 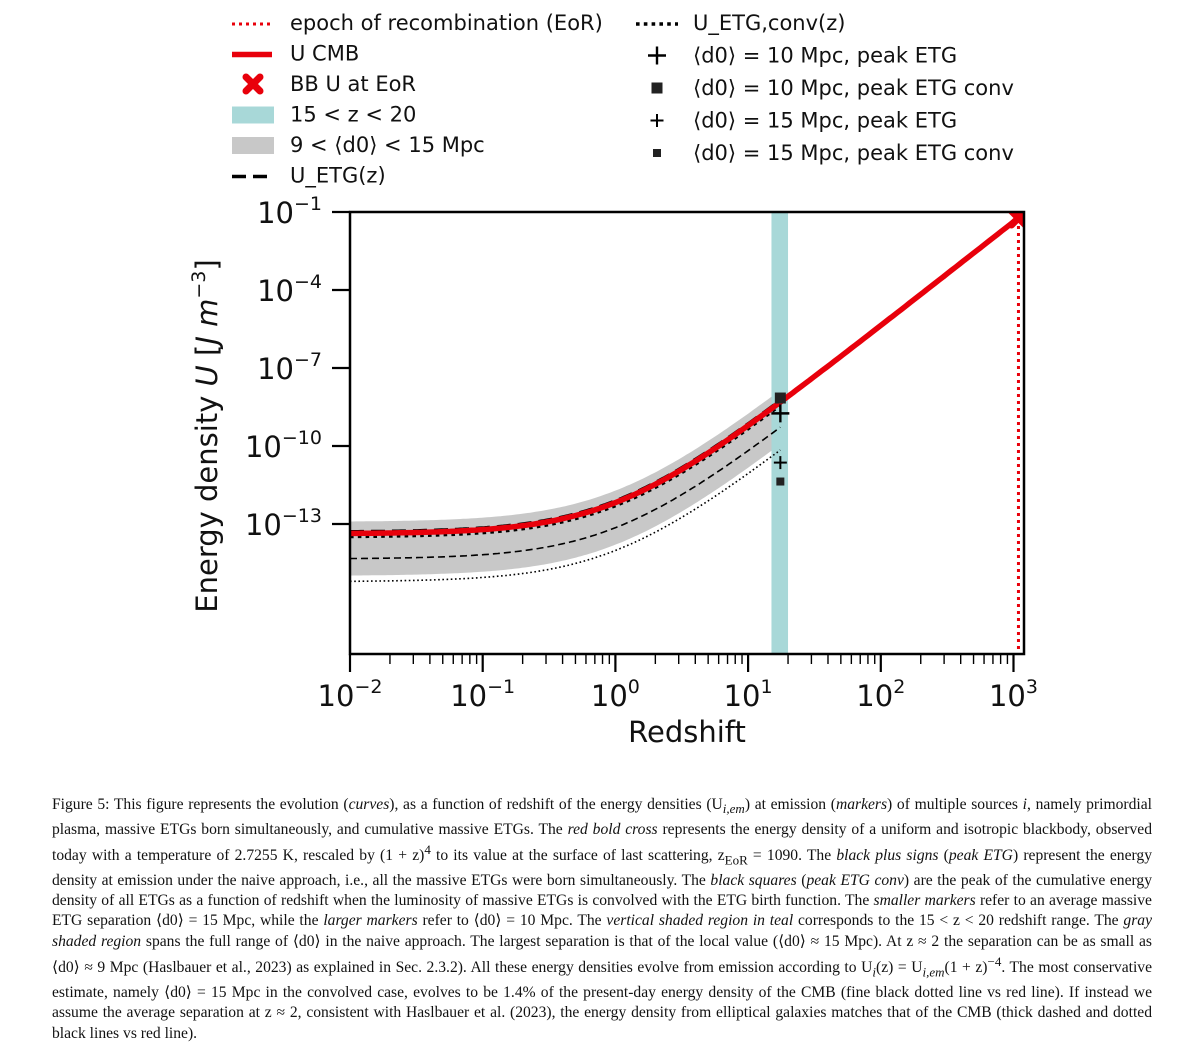 I want to click on y-axis-label: Energy density U [J m−3], so click(x=206, y=435).